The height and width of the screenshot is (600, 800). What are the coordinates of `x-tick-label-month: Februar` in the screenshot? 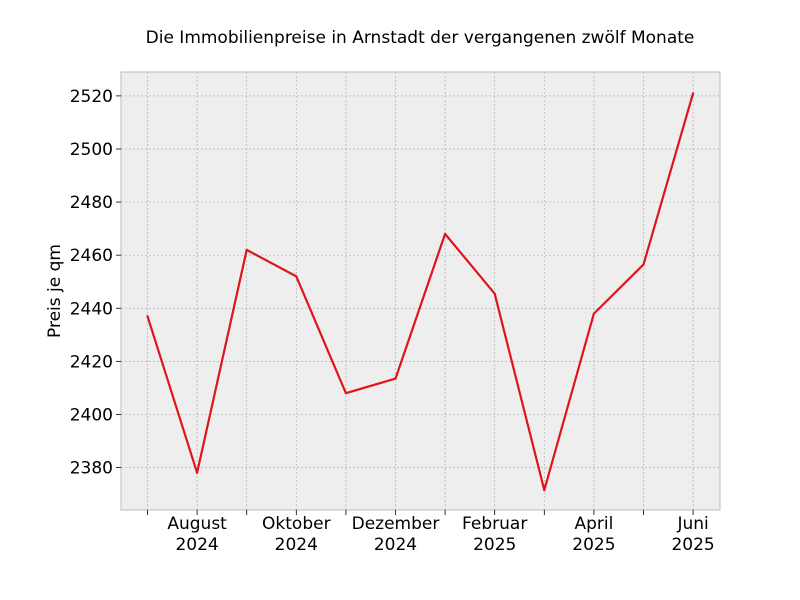 It's located at (494, 524).